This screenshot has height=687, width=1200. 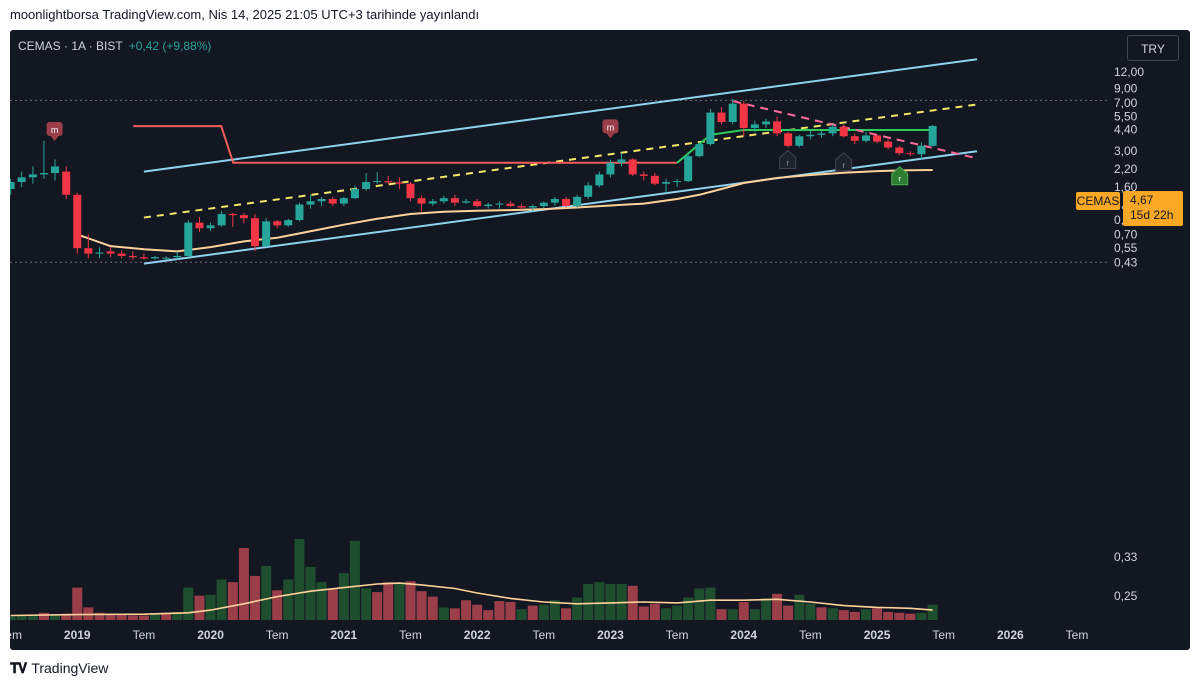 What do you see at coordinates (805, 146) in the screenshot?
I see `supertrend-line` at bounding box center [805, 146].